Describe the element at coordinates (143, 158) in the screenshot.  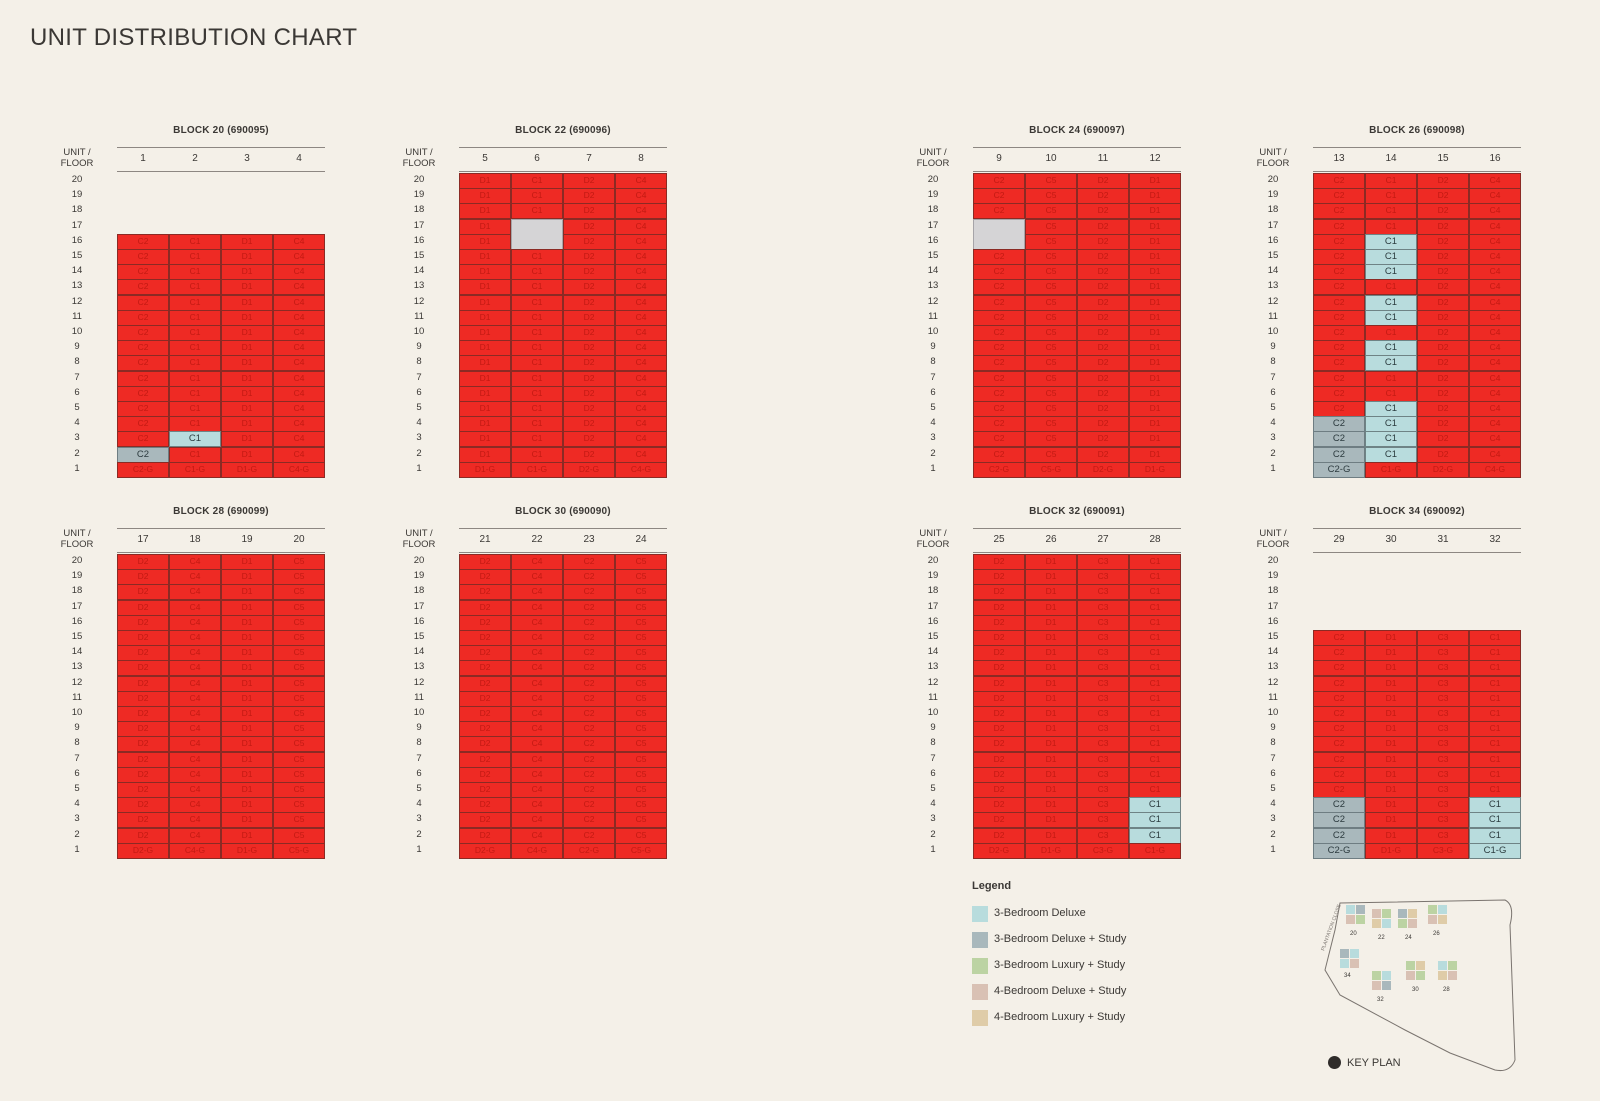
I see `unit-column-label: 1` at that location.